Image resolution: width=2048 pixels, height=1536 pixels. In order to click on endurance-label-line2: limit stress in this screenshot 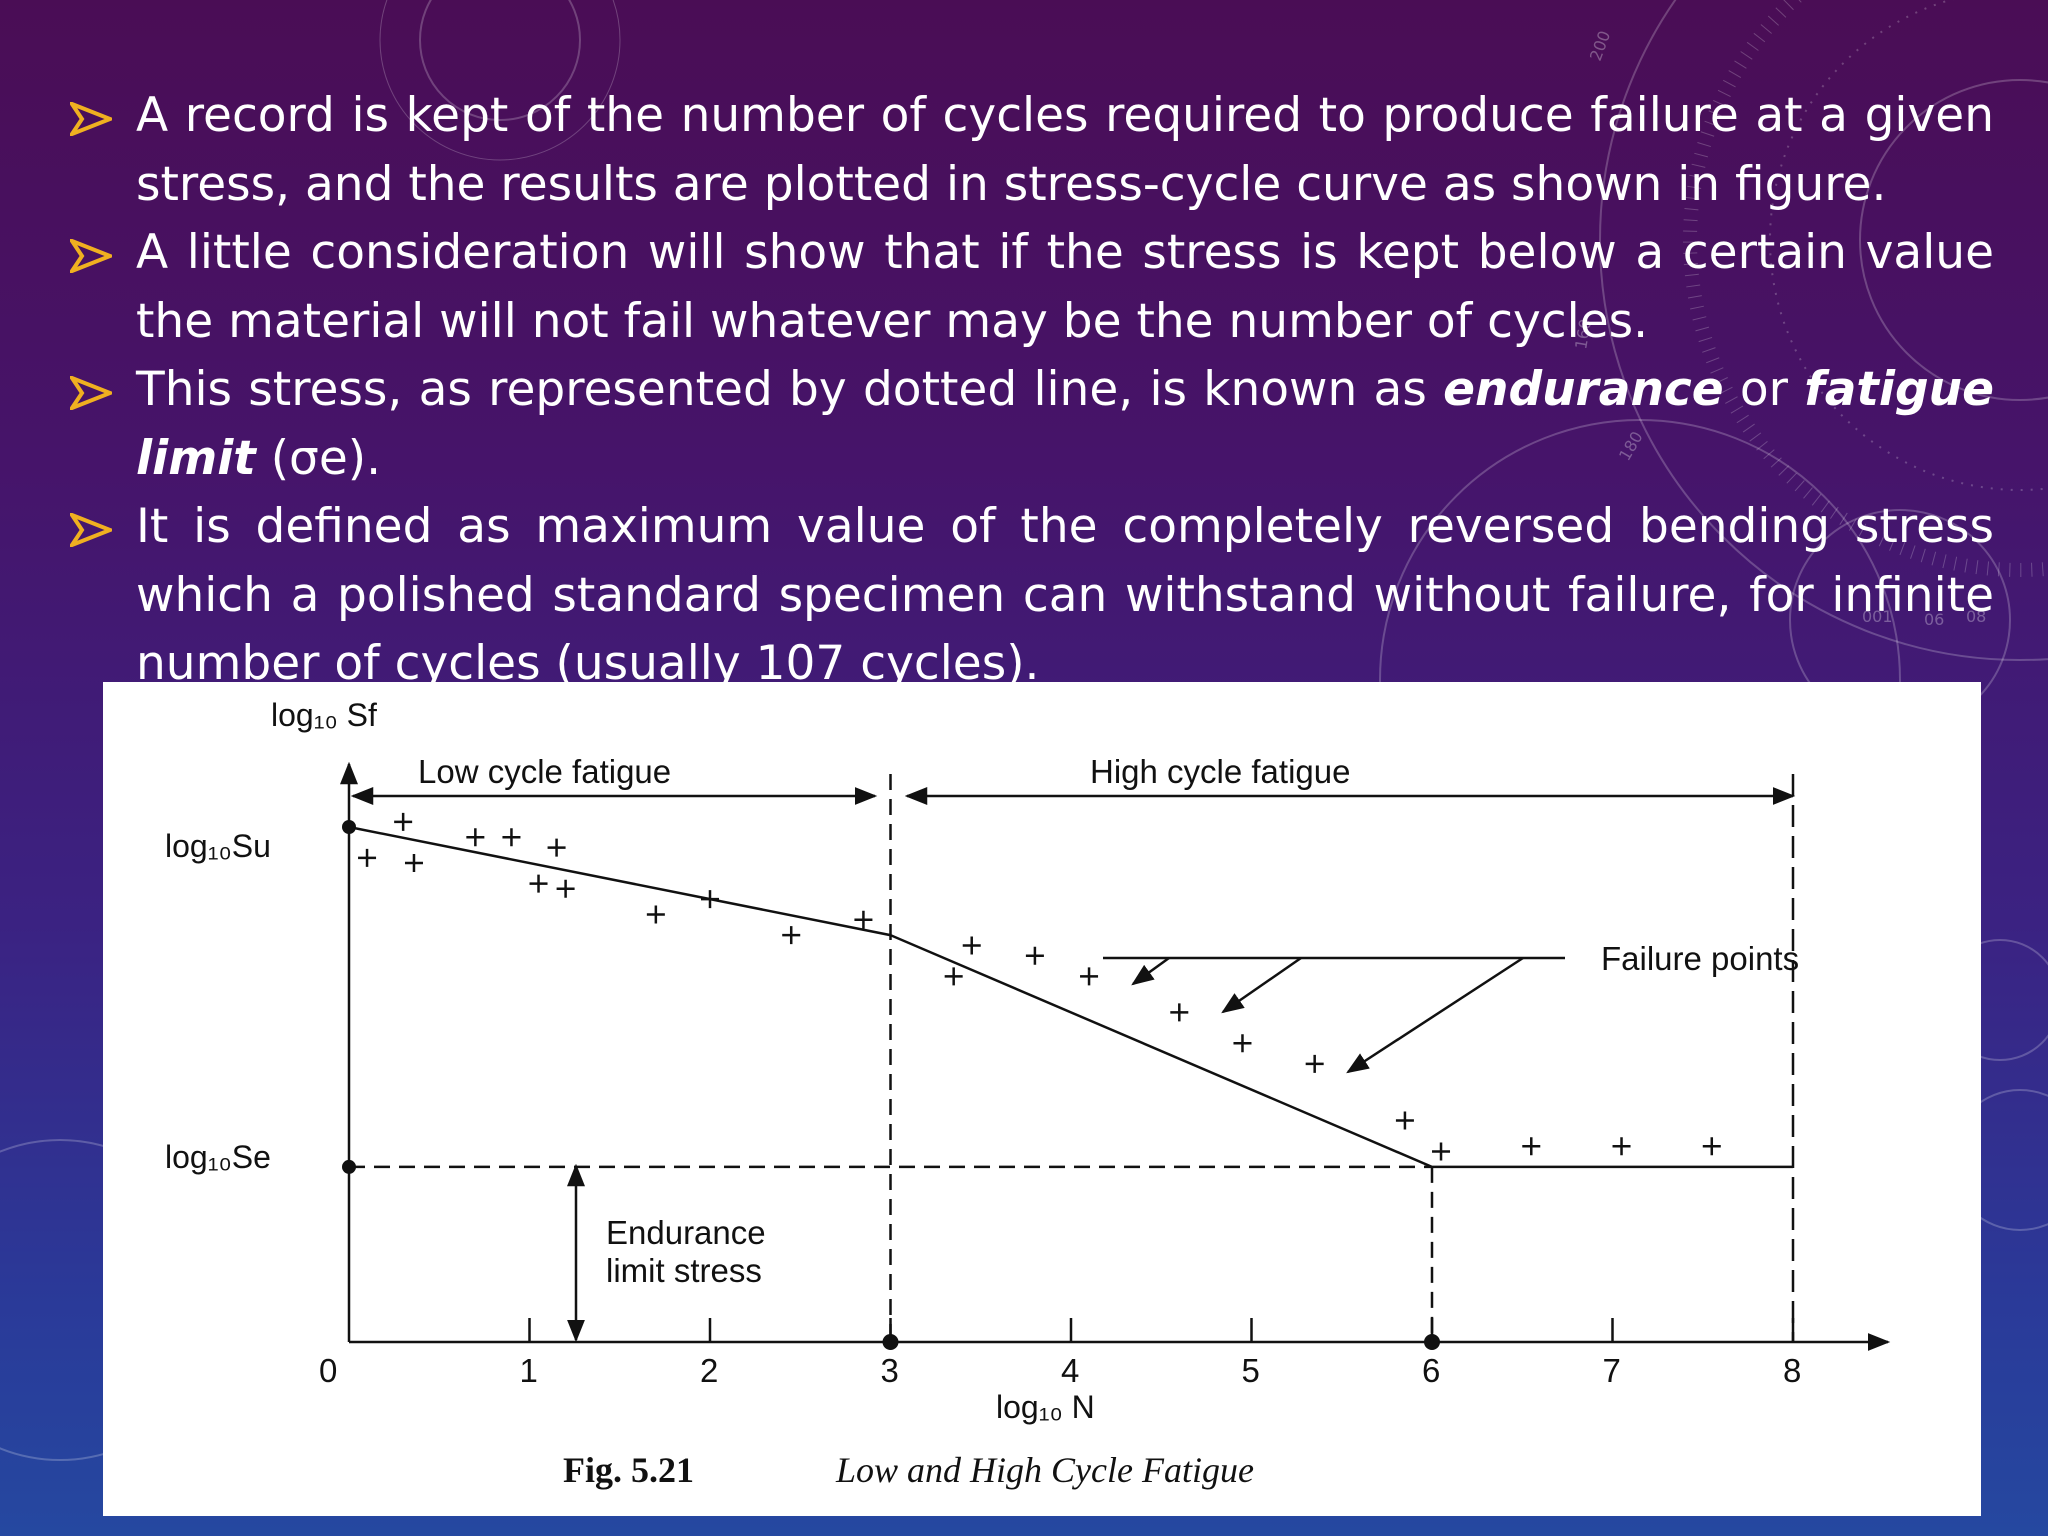, I will do `click(684, 1270)`.